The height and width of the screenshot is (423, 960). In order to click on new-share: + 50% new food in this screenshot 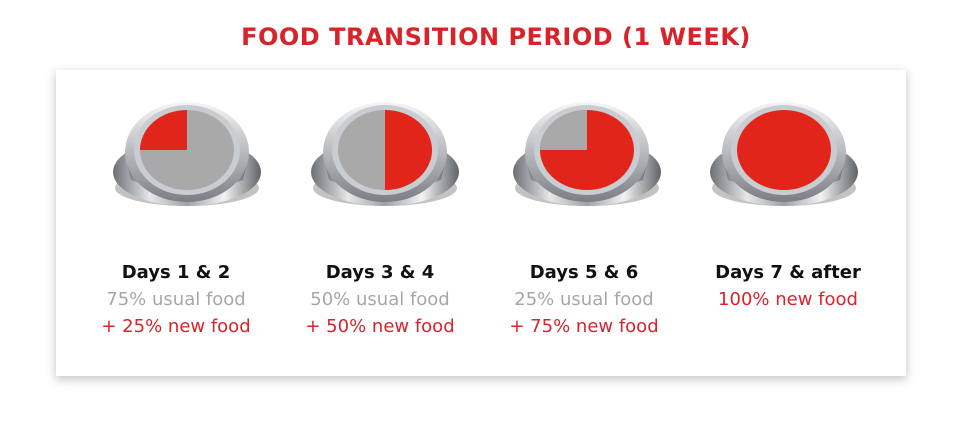, I will do `click(379, 326)`.